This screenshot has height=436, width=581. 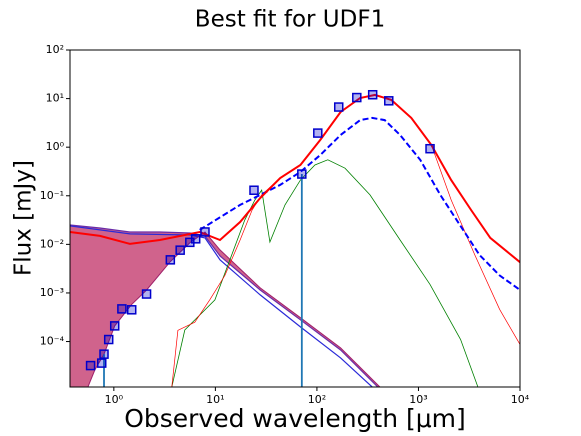 I want to click on y-tick-label: 10¹, so click(x=55, y=98).